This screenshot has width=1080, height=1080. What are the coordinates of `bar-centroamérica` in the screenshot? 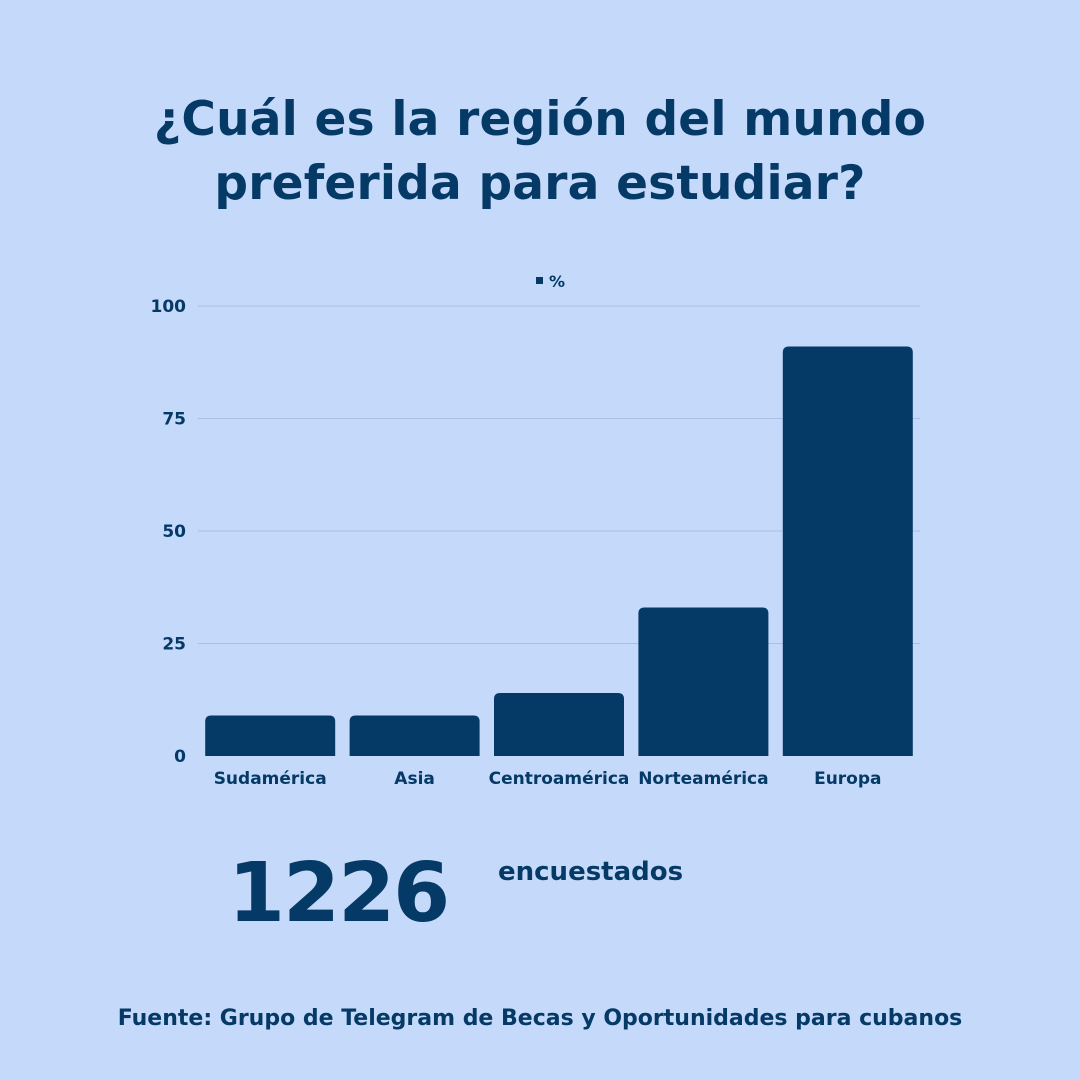 It's located at (559, 724).